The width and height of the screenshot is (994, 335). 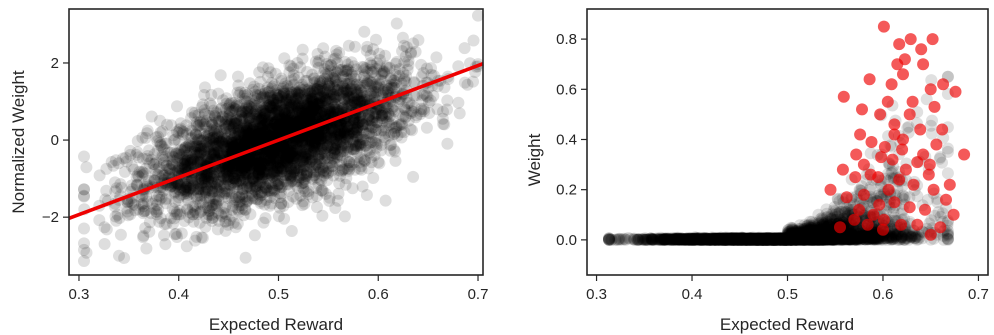 I want to click on left-x-ticks: 0.3 0.4 0.5 0.6 0.7, so click(x=278, y=289).